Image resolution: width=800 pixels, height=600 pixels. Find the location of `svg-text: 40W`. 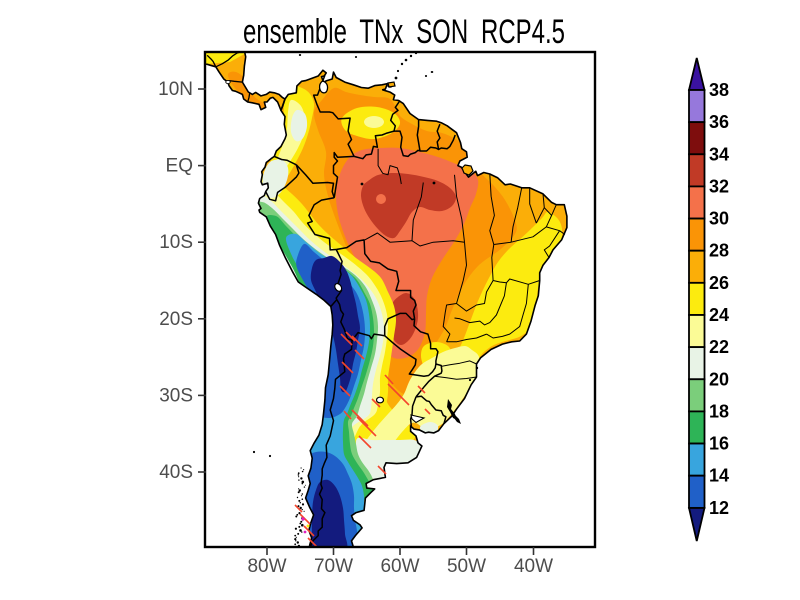

svg-text: 40W is located at coordinates (533, 566).